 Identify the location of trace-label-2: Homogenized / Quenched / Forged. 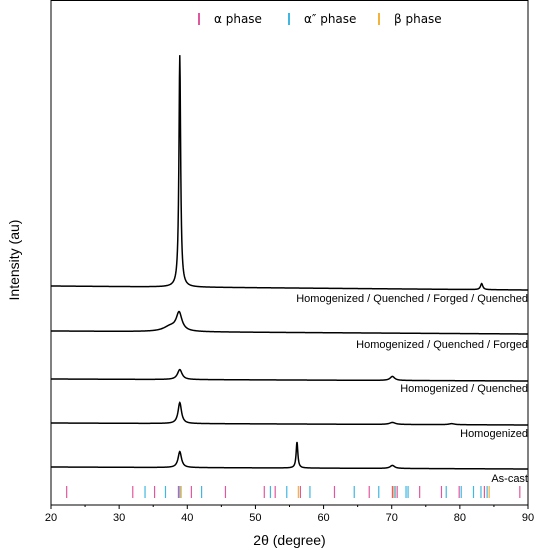
(442, 345).